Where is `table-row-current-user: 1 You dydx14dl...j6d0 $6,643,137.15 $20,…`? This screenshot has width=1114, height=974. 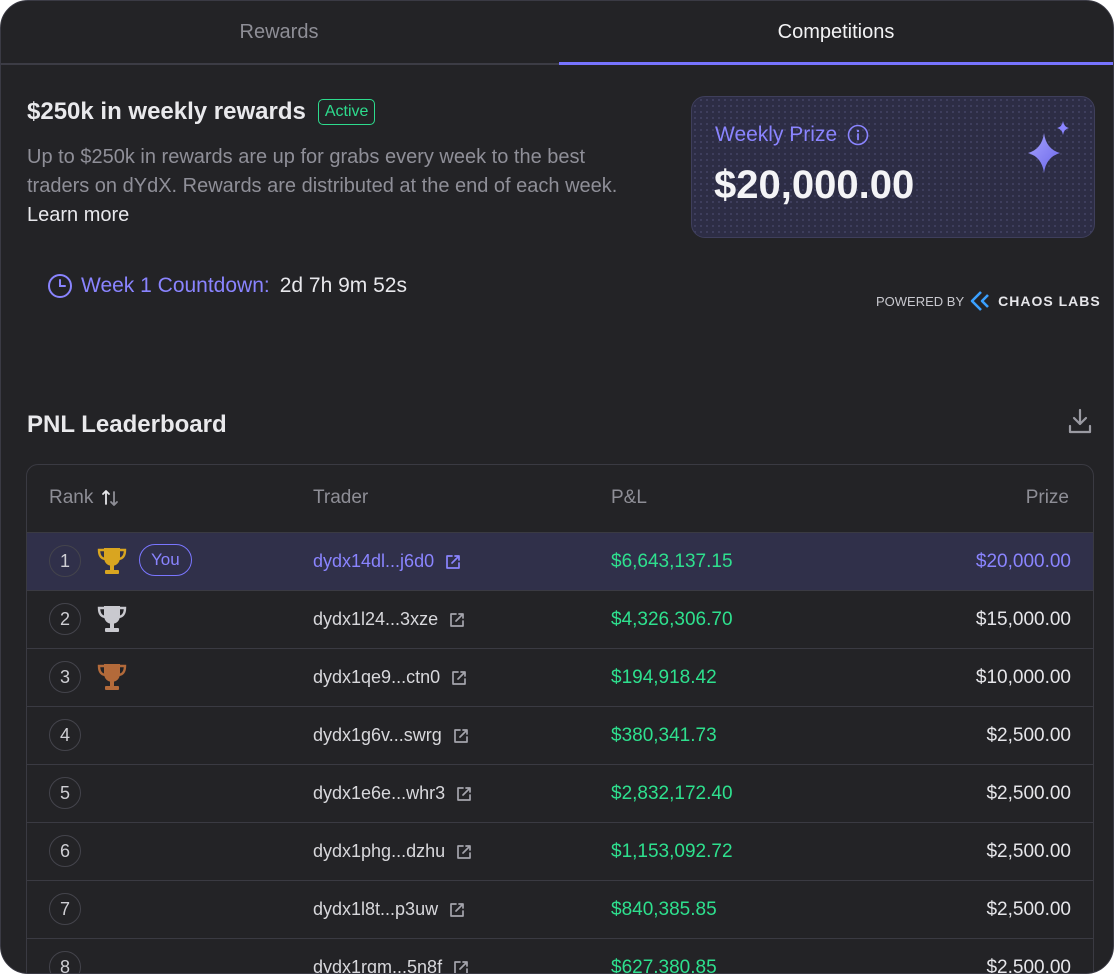 table-row-current-user: 1 You dydx14dl...j6d0 $6,643,137.15 $20,… is located at coordinates (560, 562).